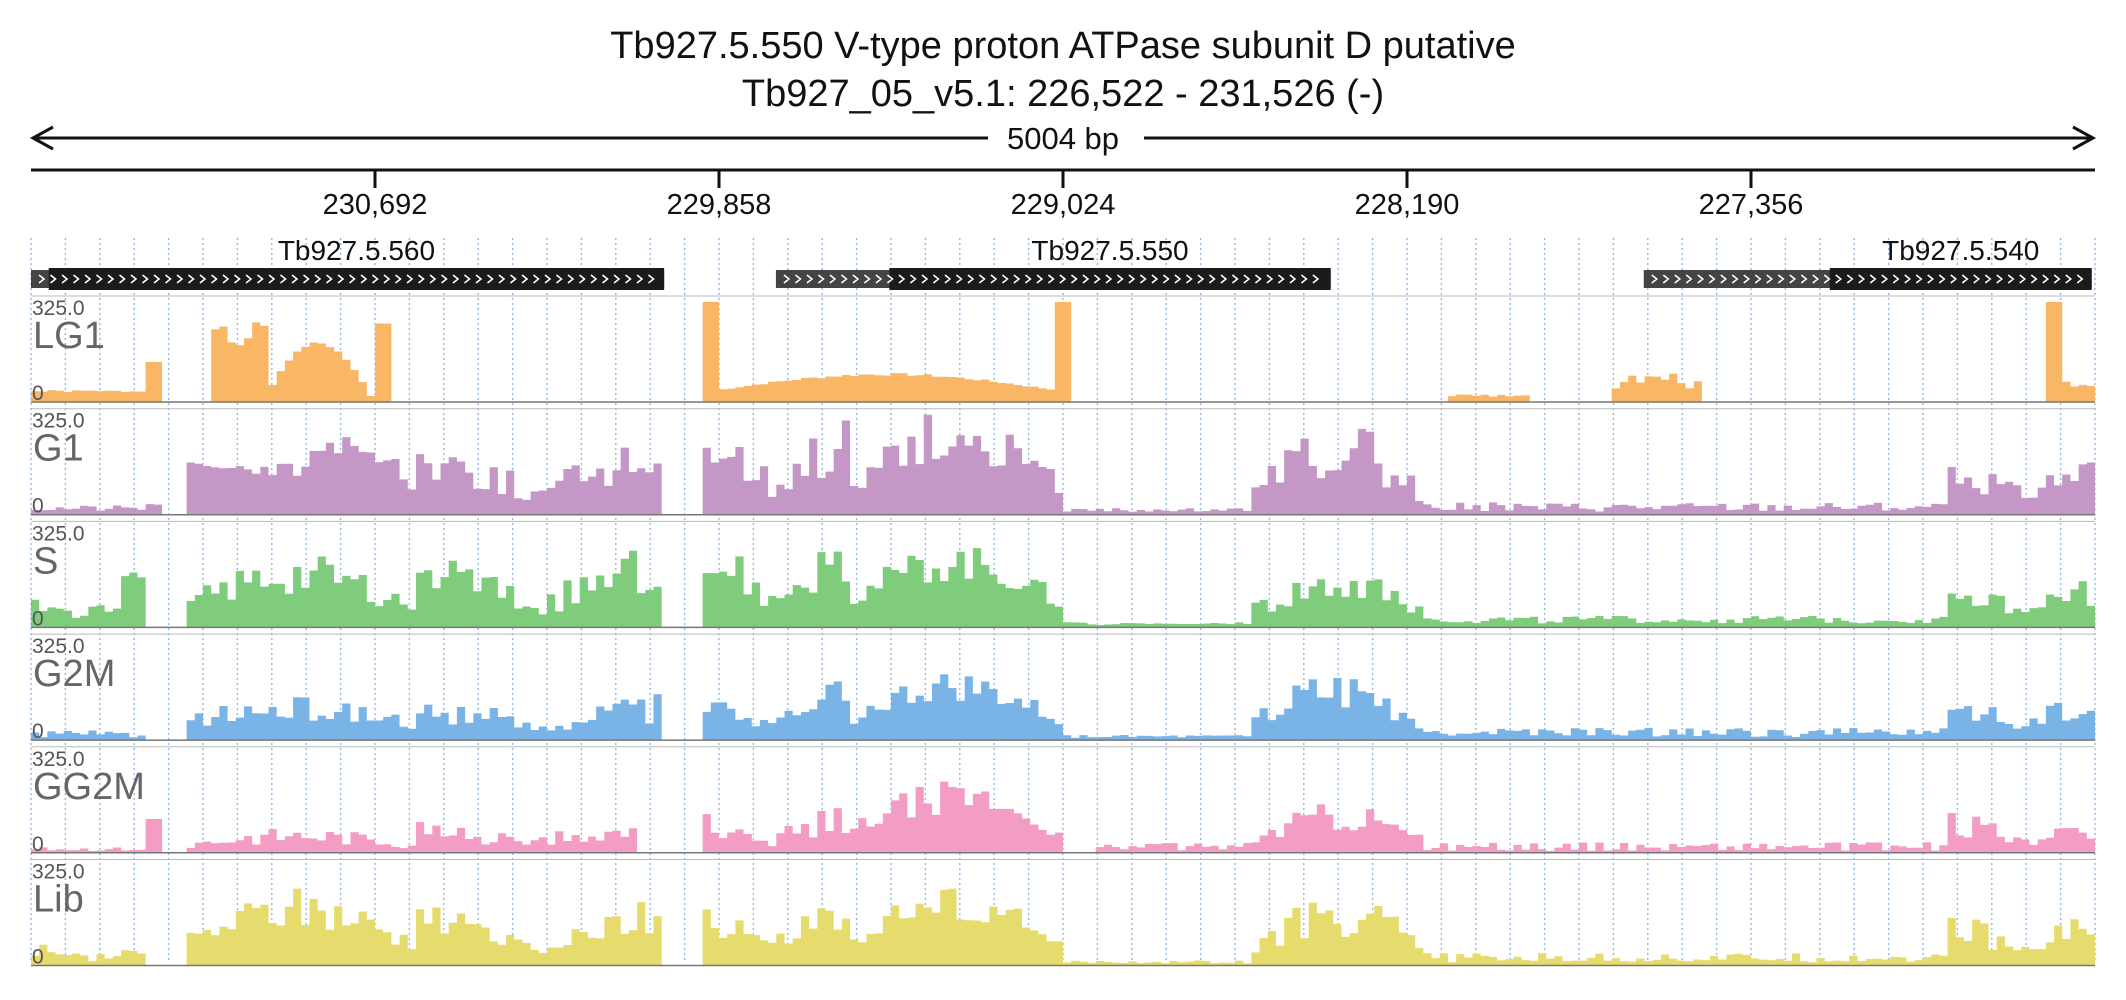 The height and width of the screenshot is (1000, 2126). I want to click on track-s: 325.0 0 S, so click(1063, 575).